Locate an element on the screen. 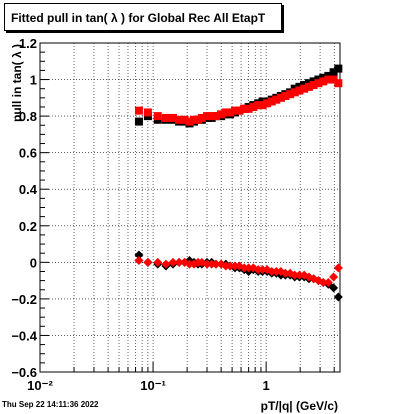  x-tick-label: 1 is located at coordinates (266, 385).